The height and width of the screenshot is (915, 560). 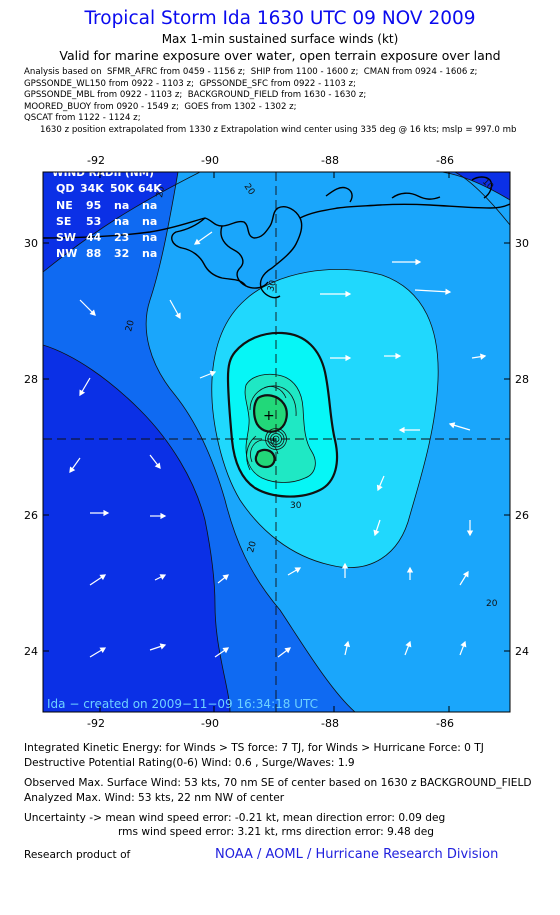 I want to click on wind-radii-value: 53, so click(x=93, y=221).